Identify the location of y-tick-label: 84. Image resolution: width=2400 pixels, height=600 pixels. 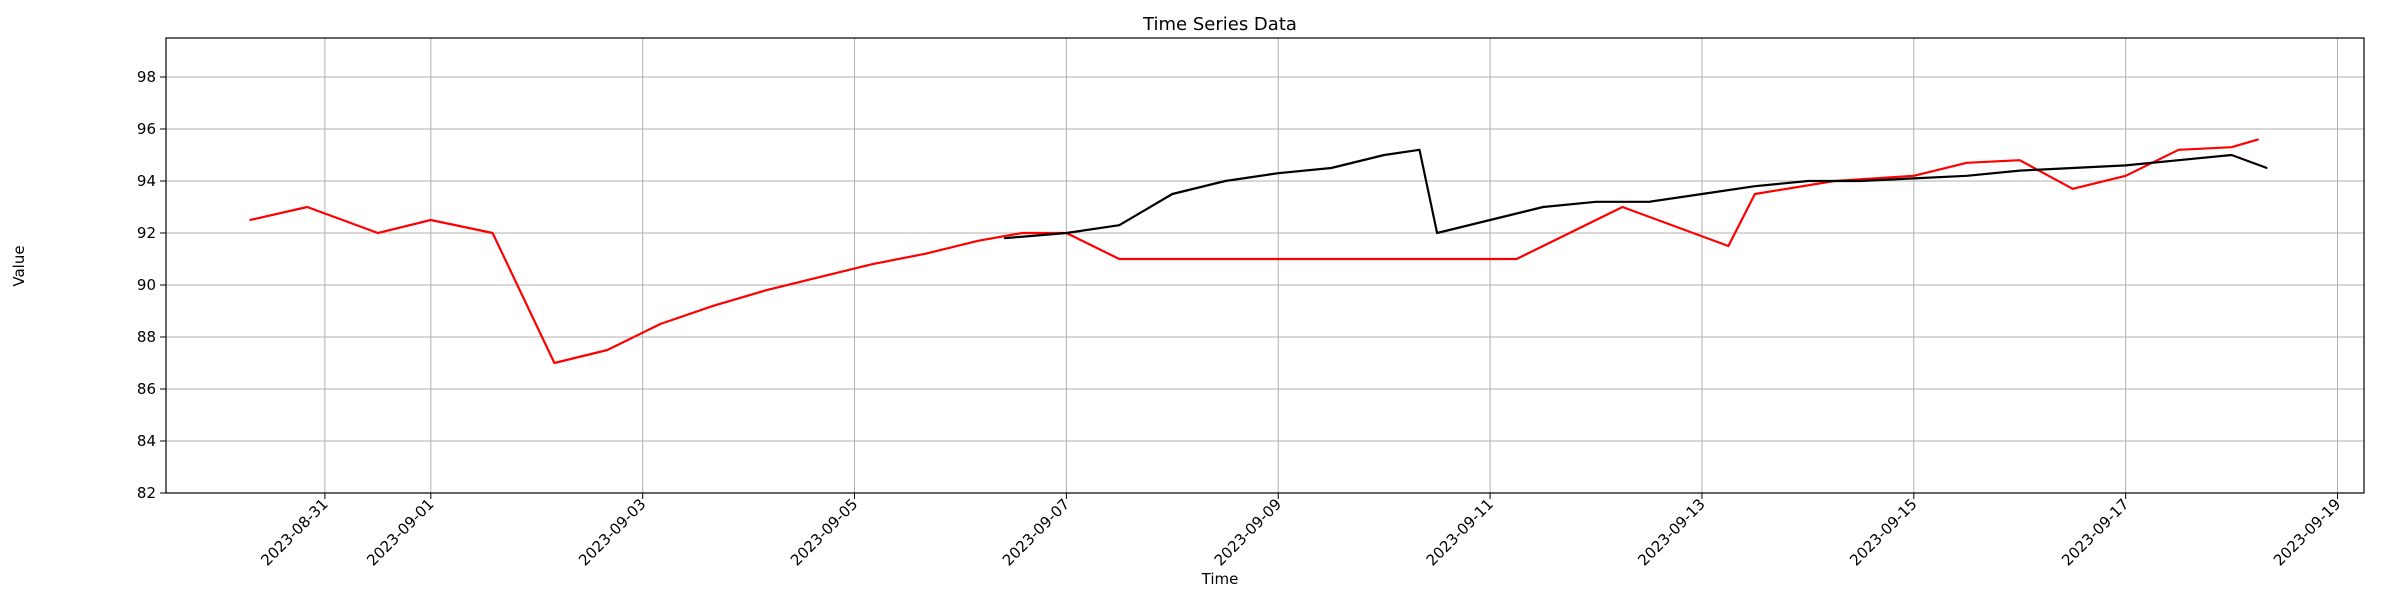
(146, 441).